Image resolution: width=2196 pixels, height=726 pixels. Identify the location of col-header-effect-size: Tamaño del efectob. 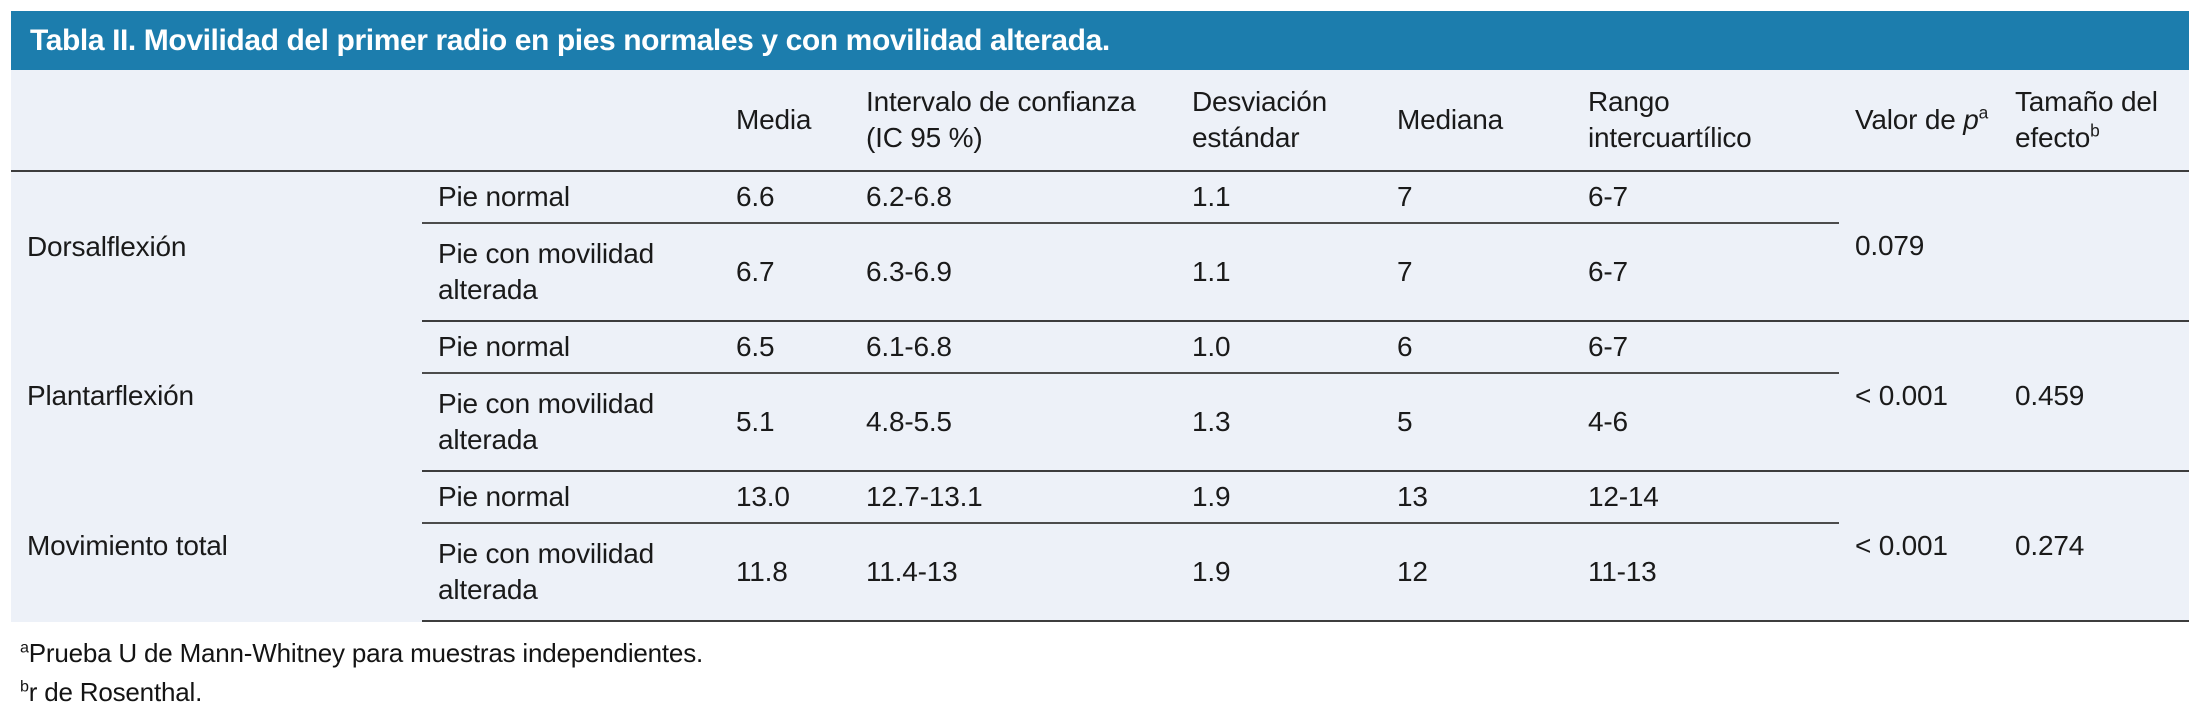
(2094, 121).